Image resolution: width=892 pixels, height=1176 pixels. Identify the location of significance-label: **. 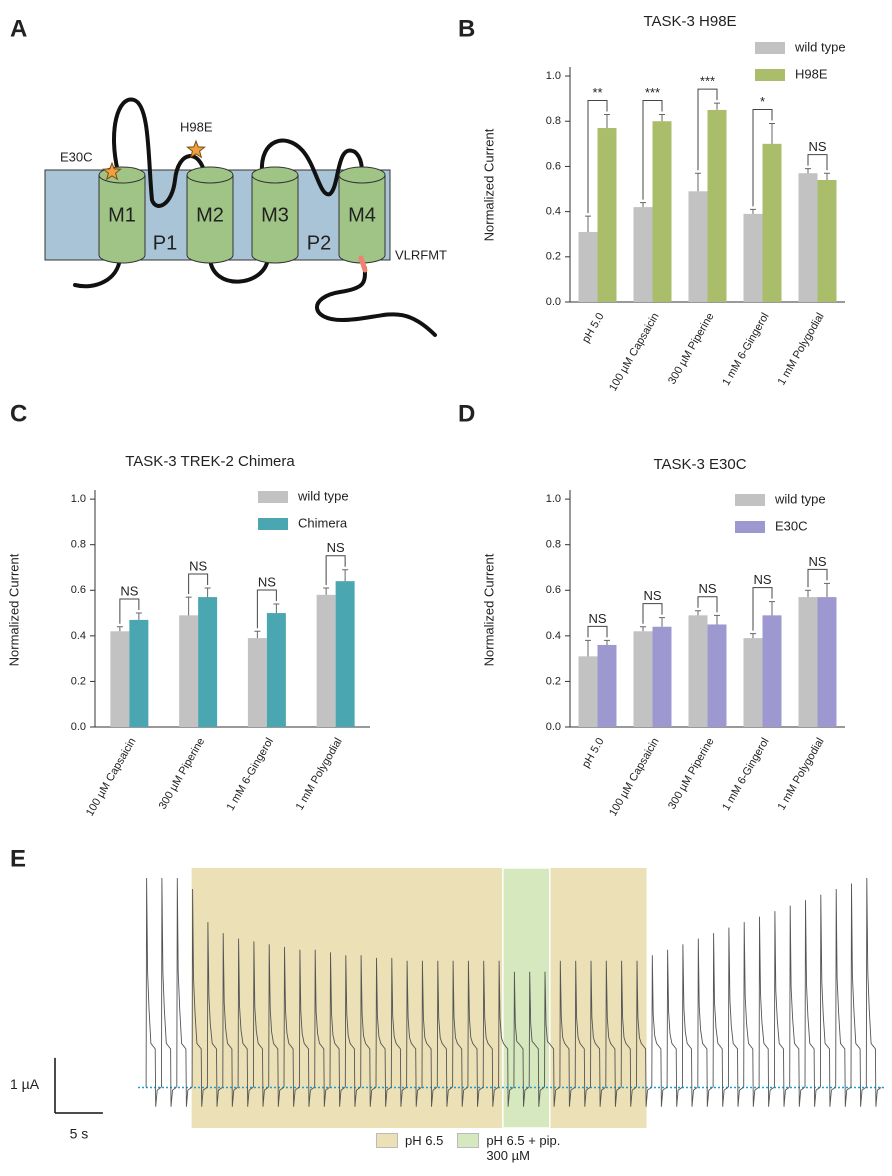
(597, 92).